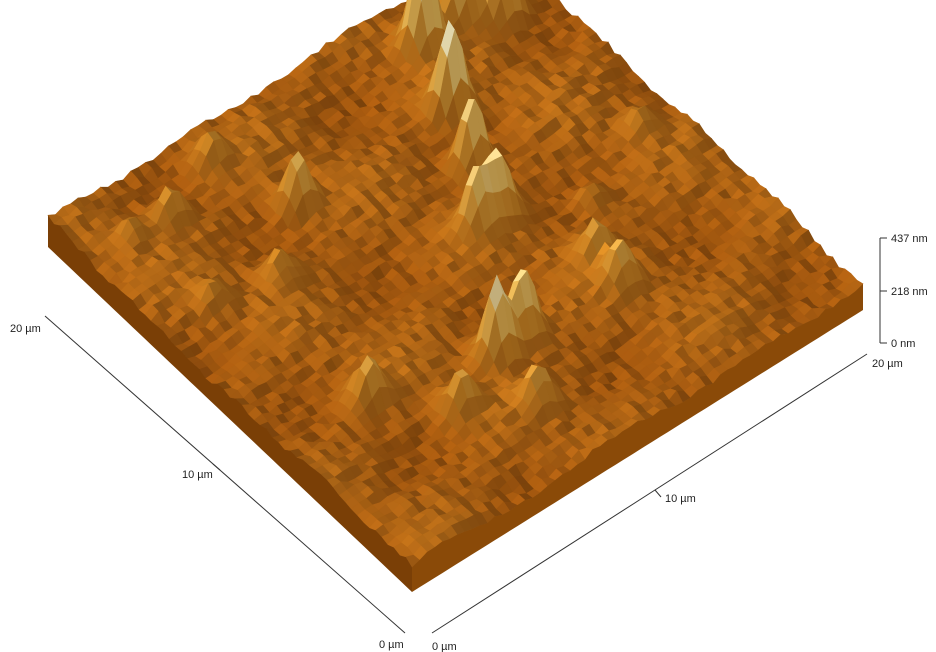 The width and height of the screenshot is (936, 652). I want to click on x-axis-label-10: 10 µm, so click(680, 499).